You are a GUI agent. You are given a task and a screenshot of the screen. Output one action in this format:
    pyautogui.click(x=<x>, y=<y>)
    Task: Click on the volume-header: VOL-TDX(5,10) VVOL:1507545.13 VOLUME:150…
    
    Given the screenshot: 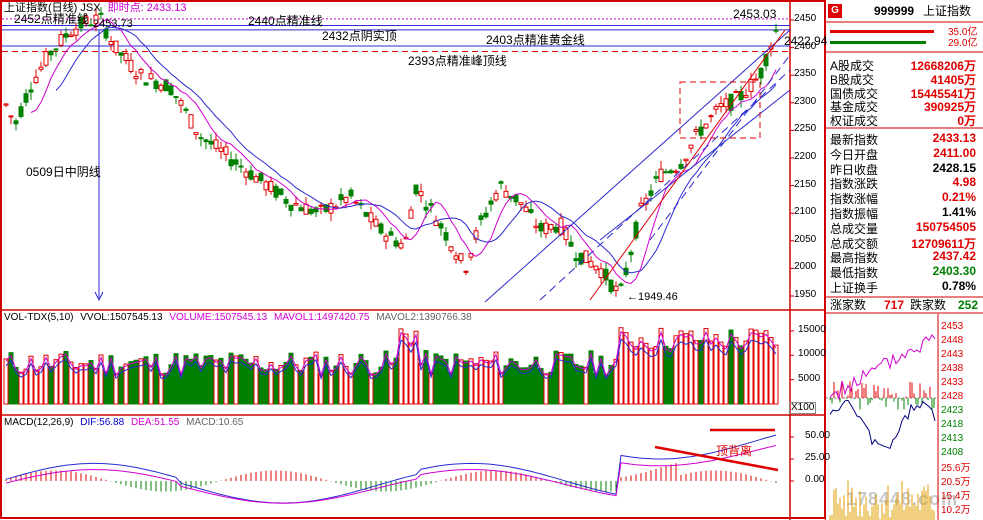 What is the action you would take?
    pyautogui.click(x=238, y=317)
    